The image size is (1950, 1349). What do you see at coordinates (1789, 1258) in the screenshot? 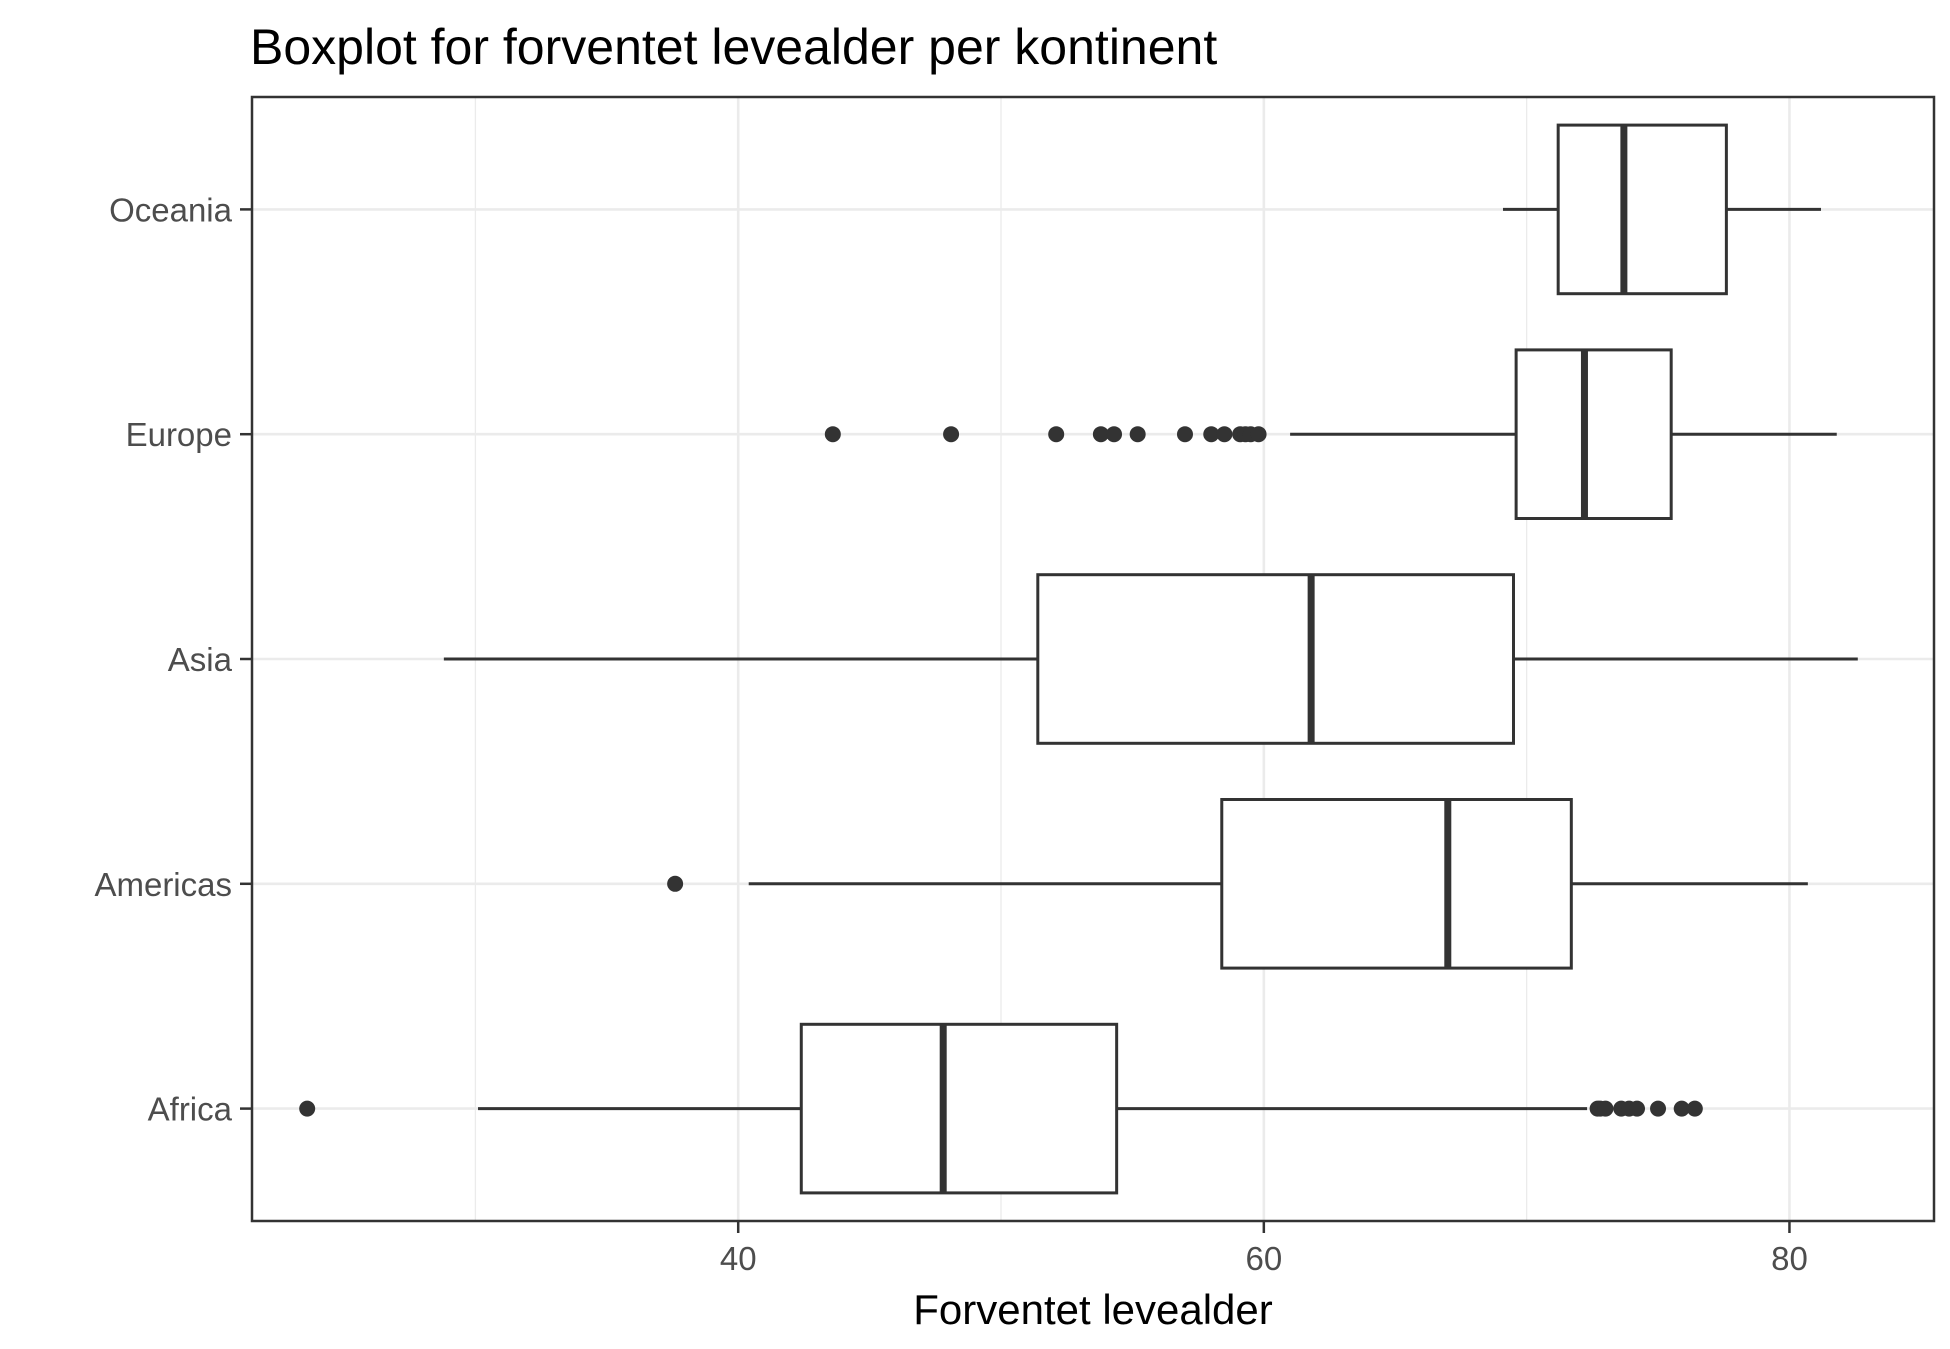
I see `x-tick-label: 80` at bounding box center [1789, 1258].